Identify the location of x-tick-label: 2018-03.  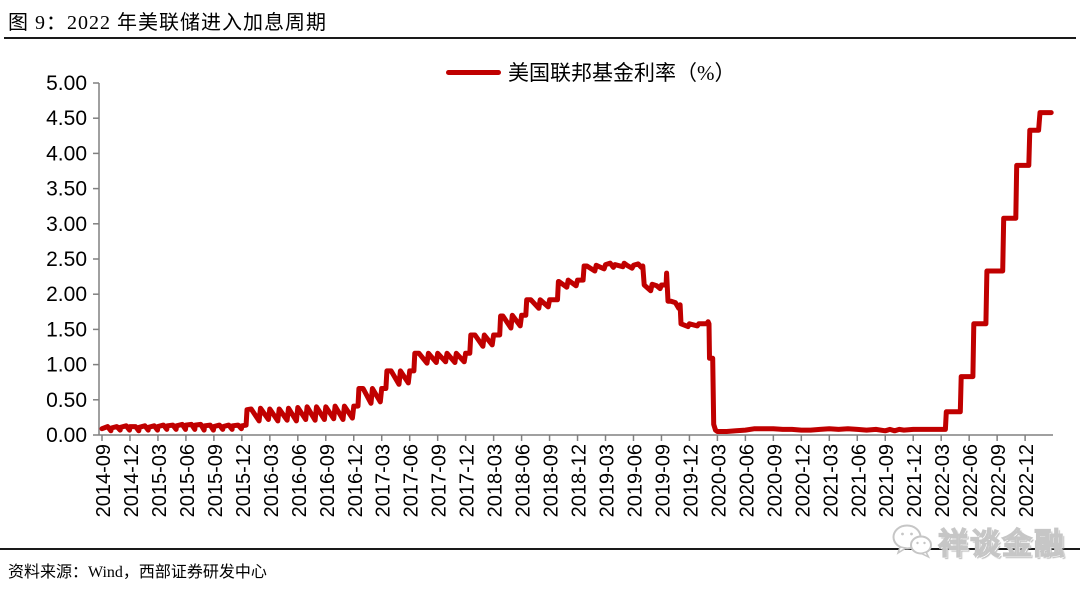
(496, 480).